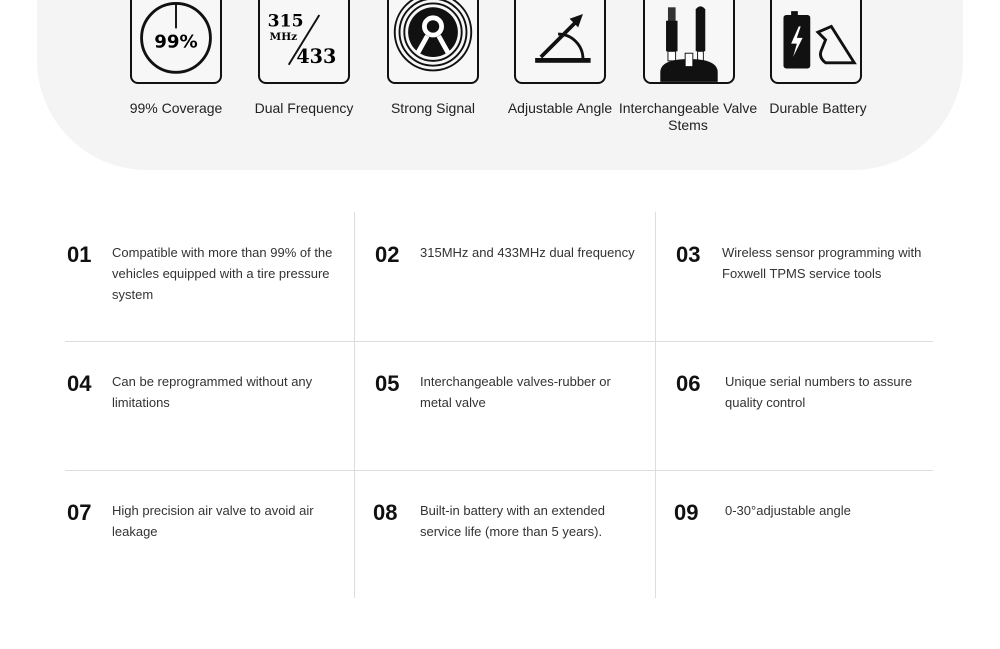  I want to click on battery-icon, so click(816, 42).